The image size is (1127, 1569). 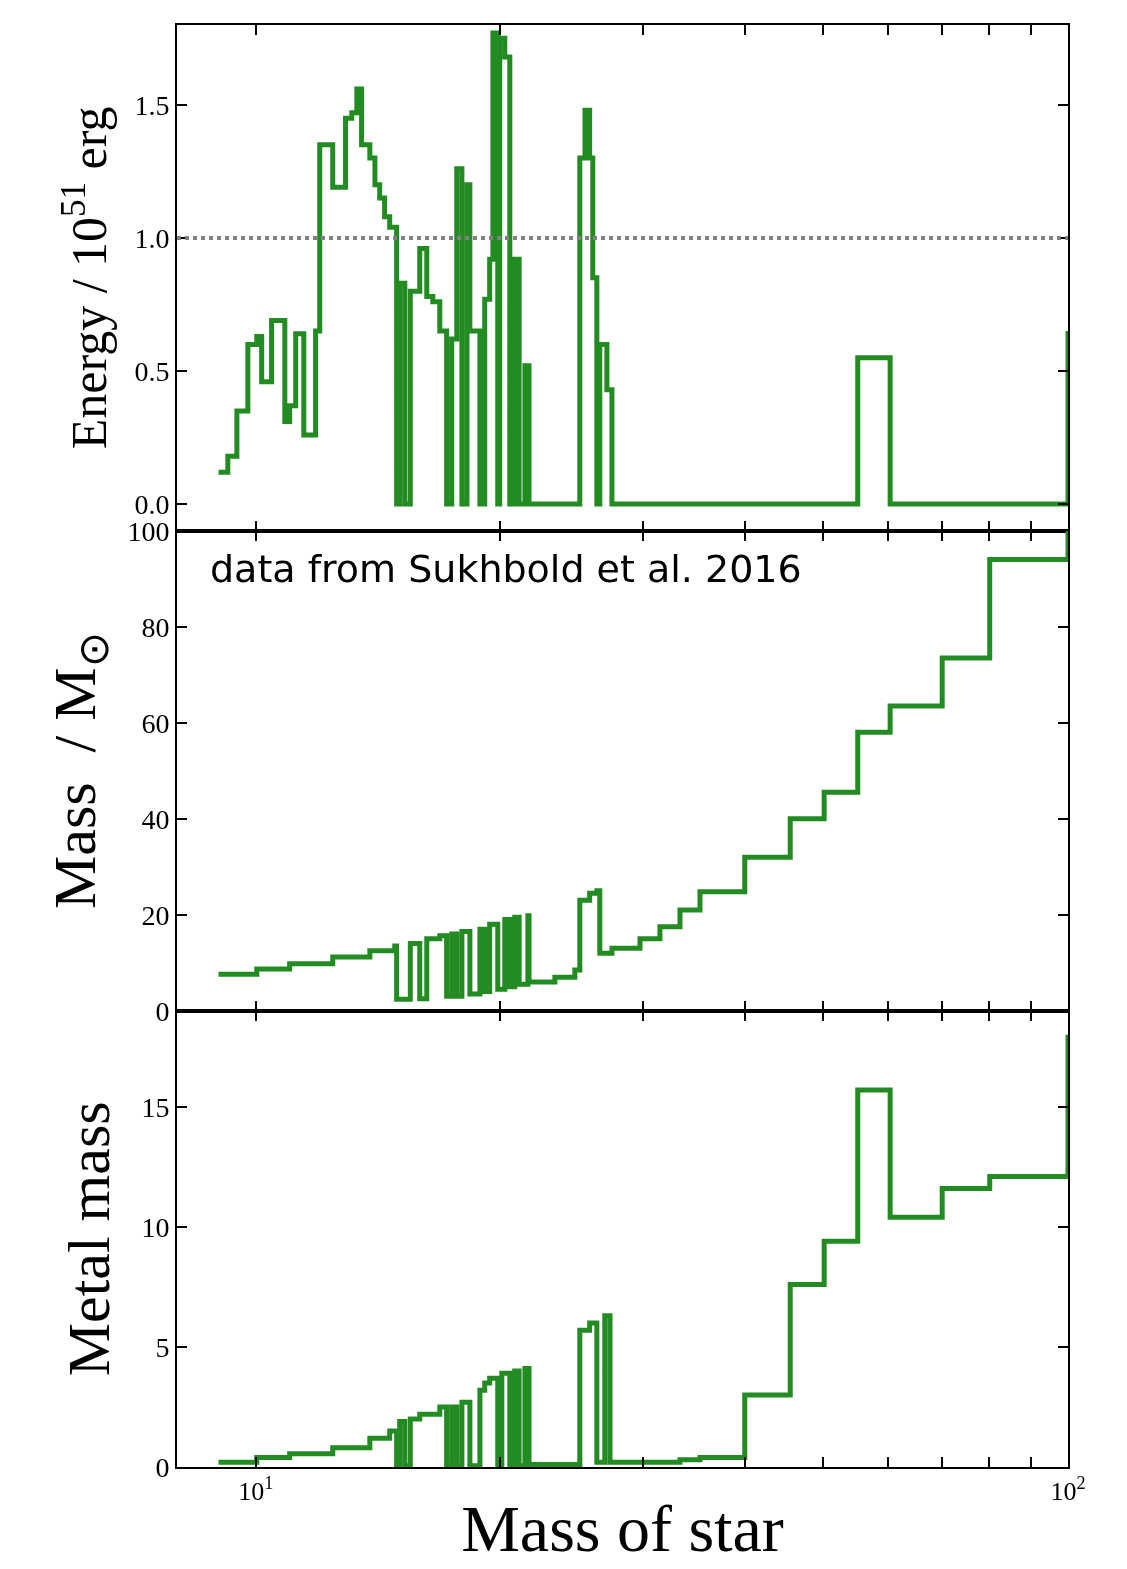 I want to click on x-tick-label: 10$^{1}$, so click(x=256, y=1490).